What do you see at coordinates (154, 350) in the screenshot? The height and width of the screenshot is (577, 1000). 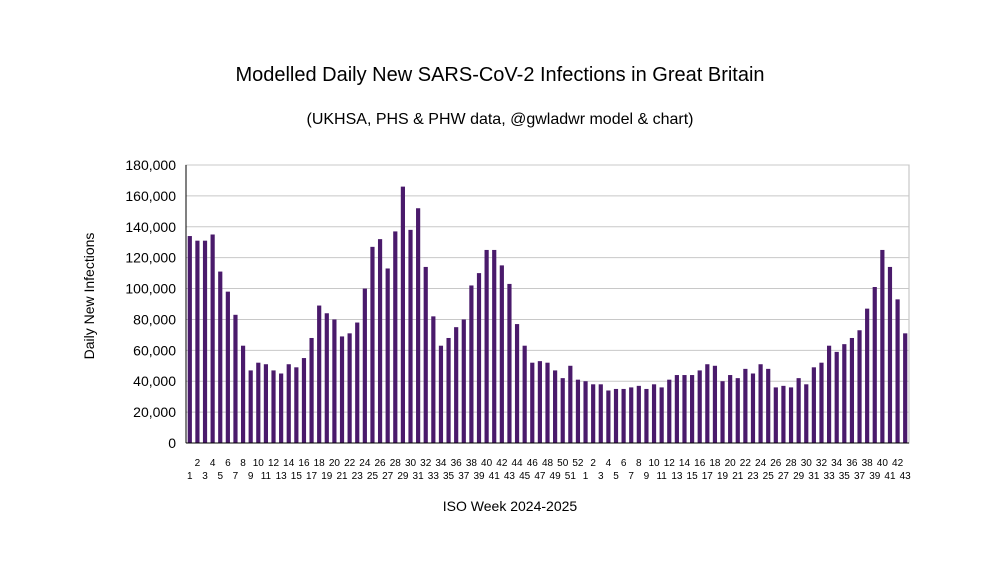 I see `y-tick-label: 60,000` at bounding box center [154, 350].